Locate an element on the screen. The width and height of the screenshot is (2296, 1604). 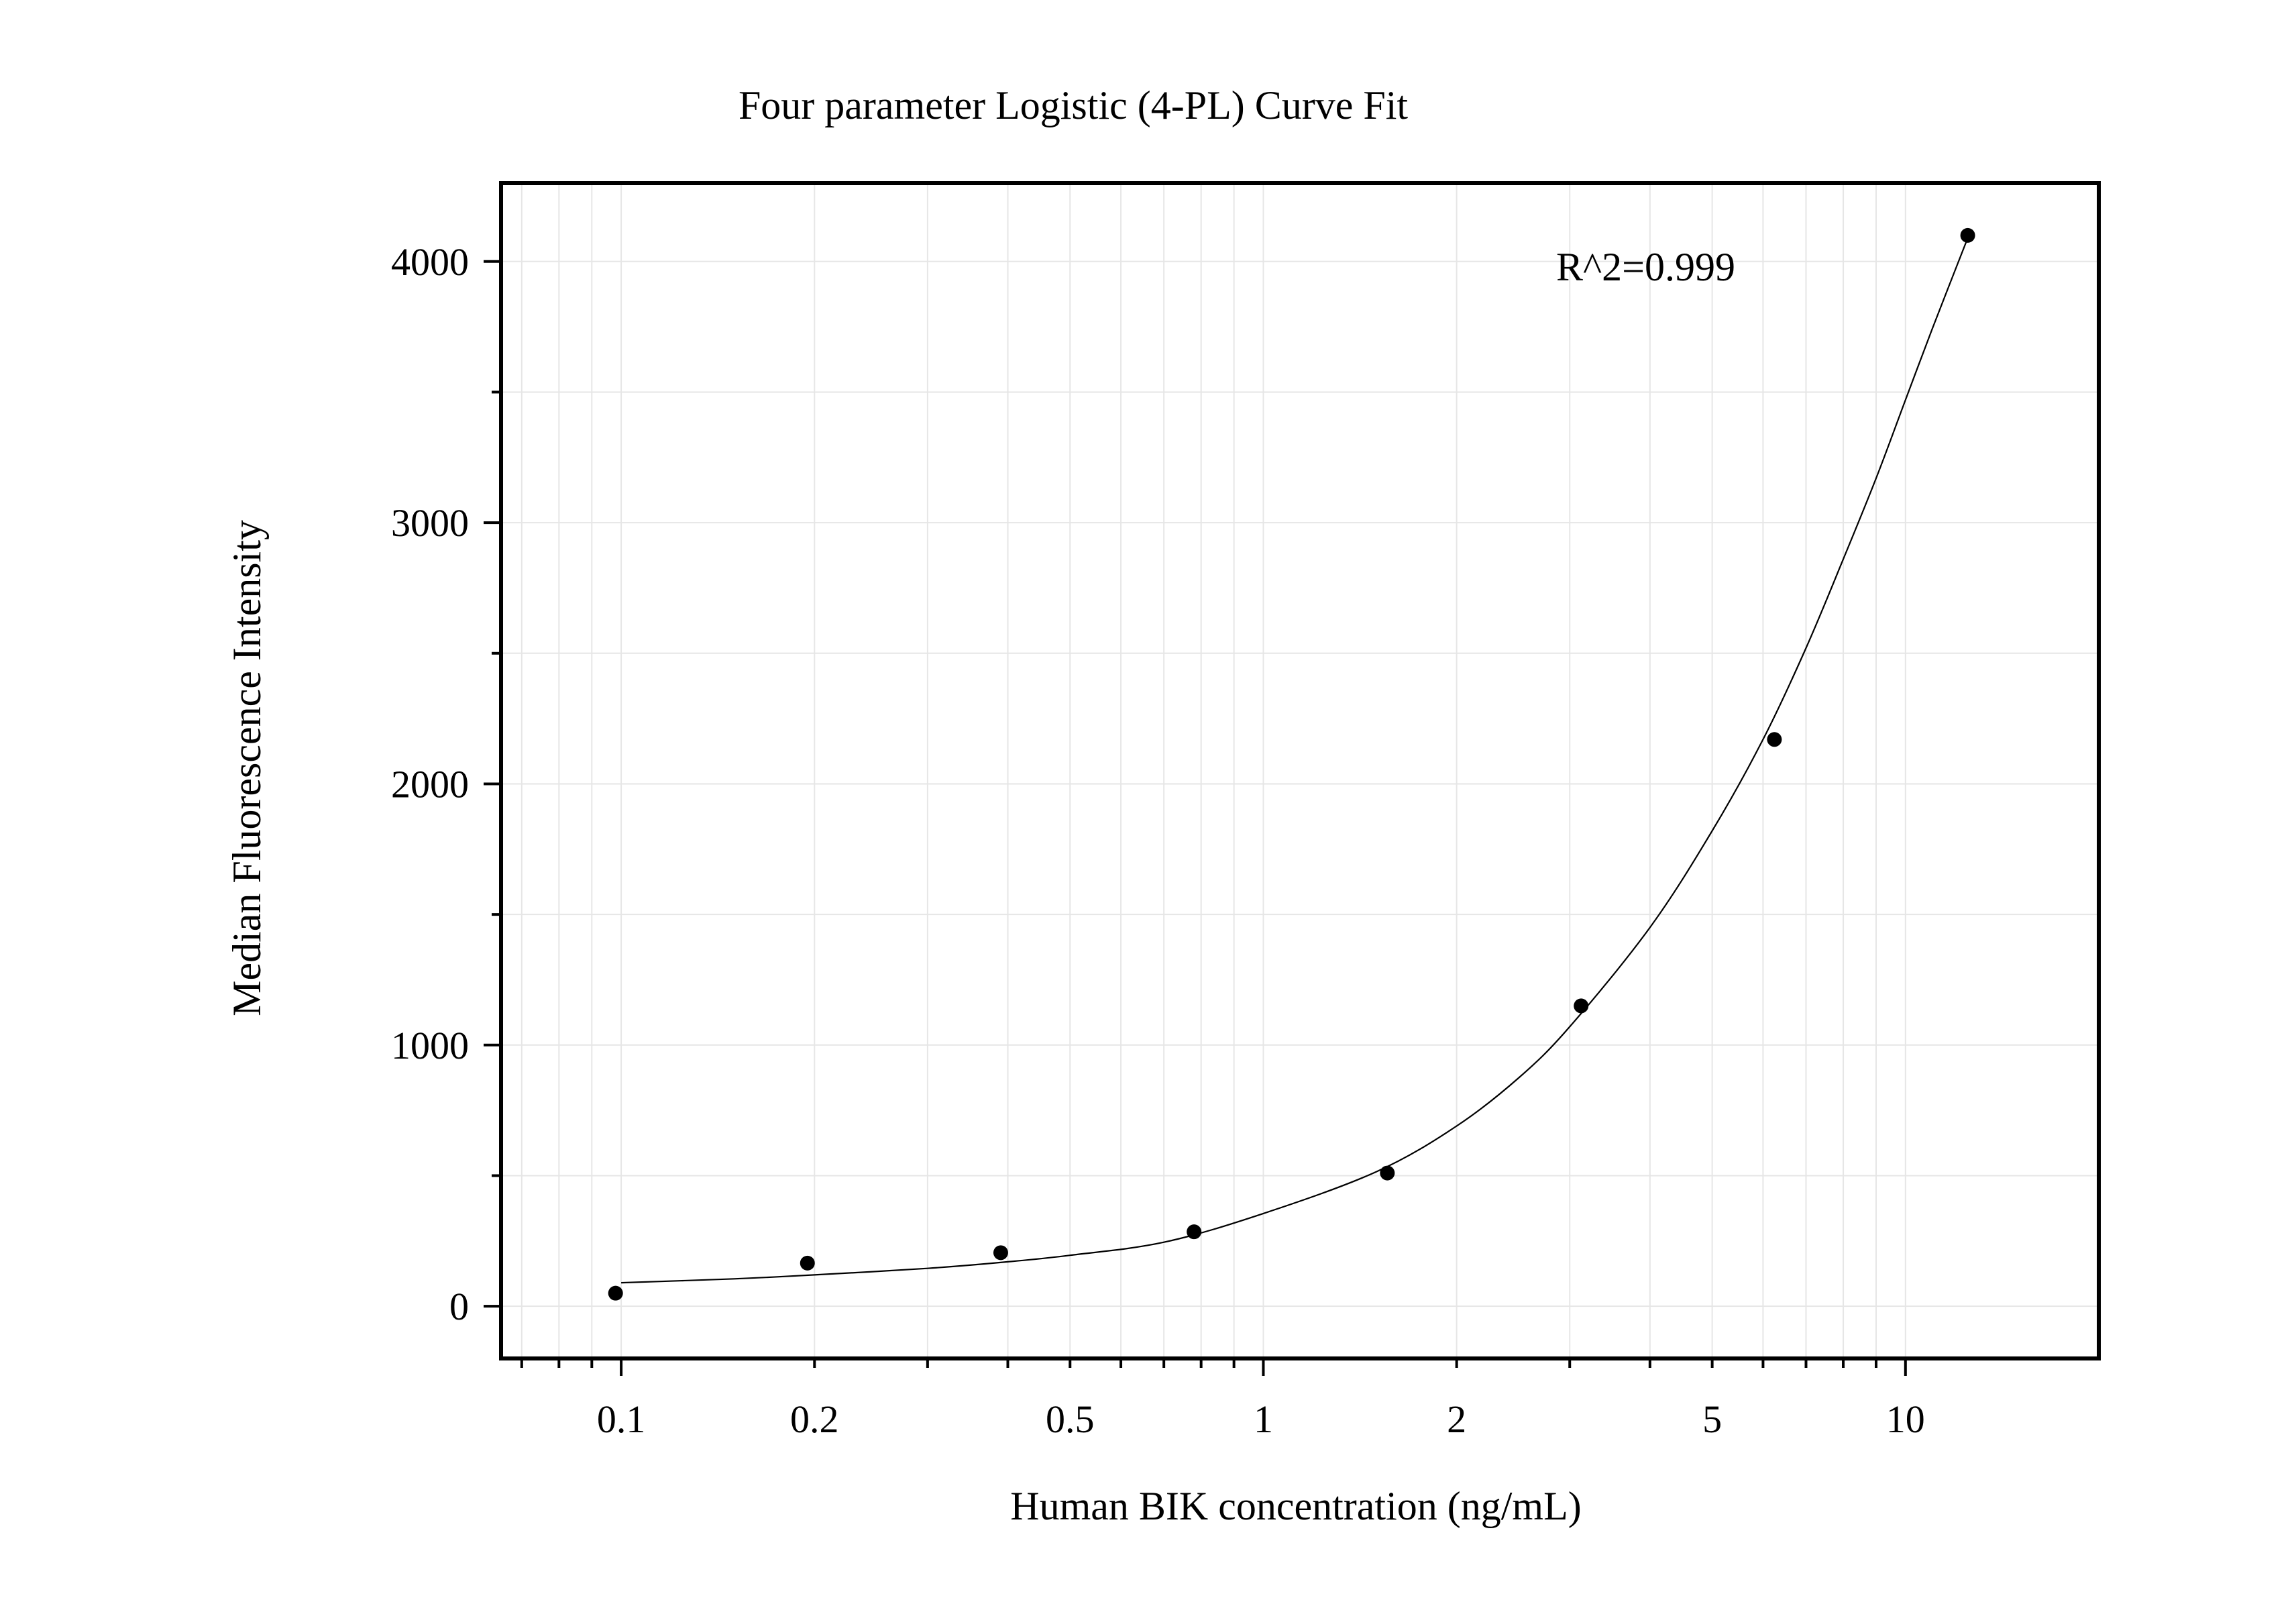
x-tick-label: 10 is located at coordinates (1906, 1419).